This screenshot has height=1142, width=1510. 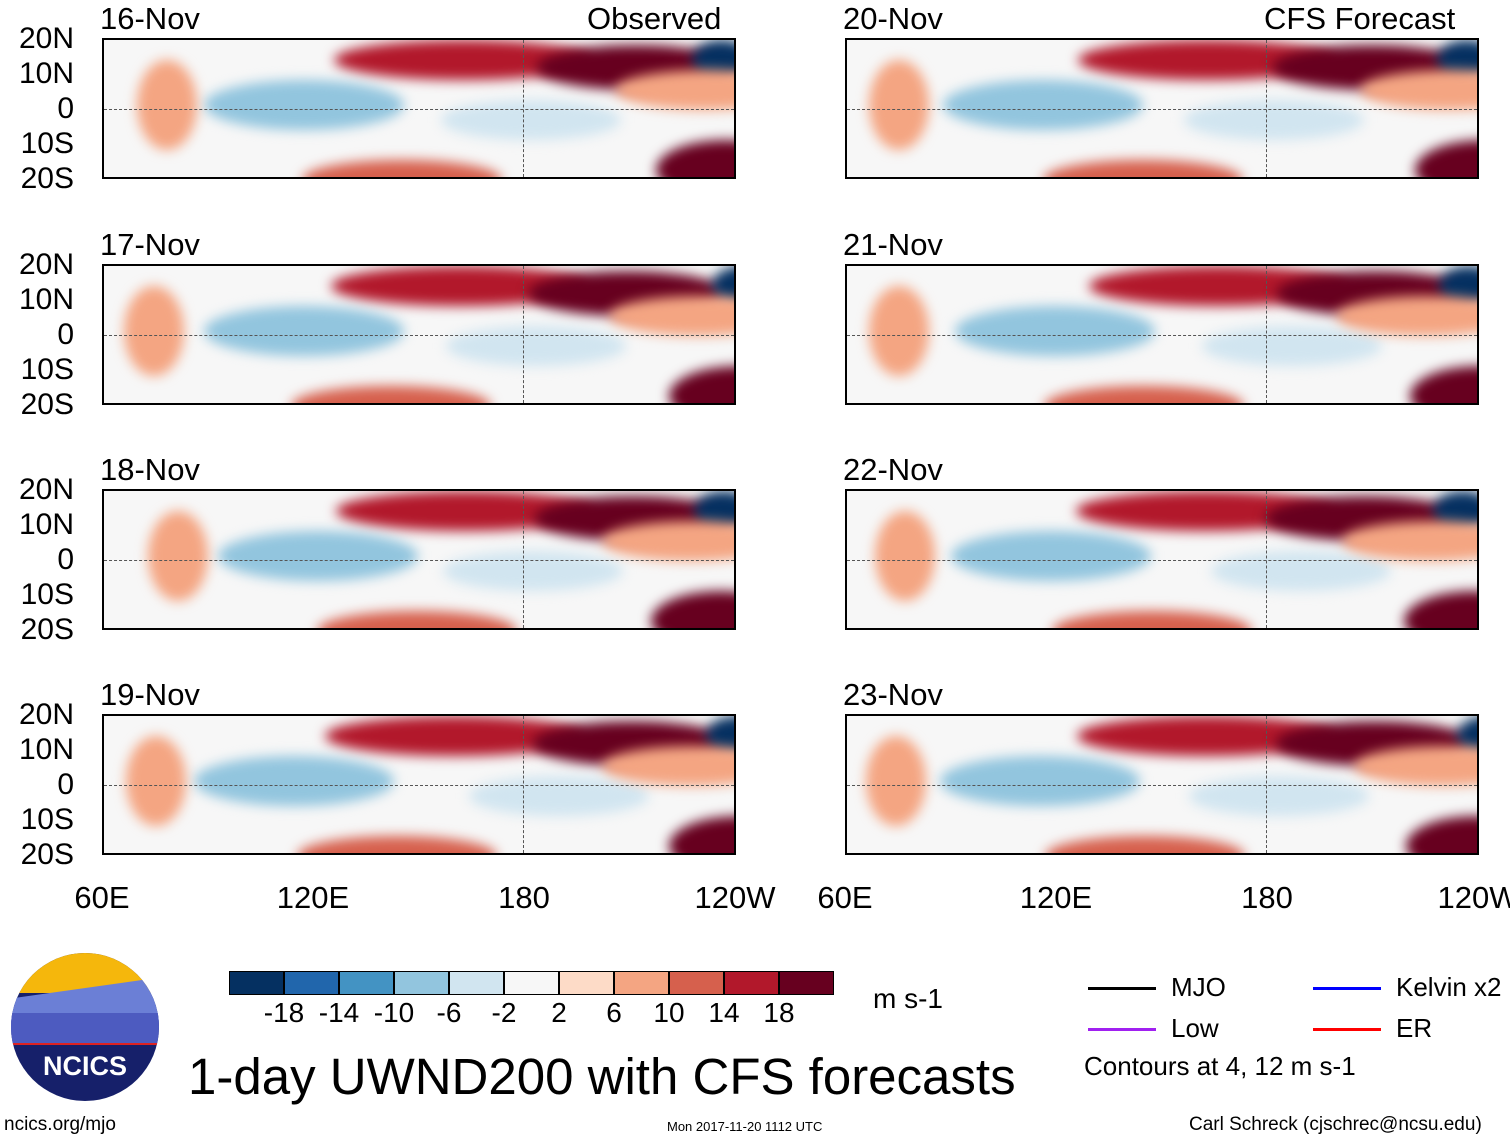 What do you see at coordinates (102, 897) in the screenshot?
I see `longitude-label: 60E` at bounding box center [102, 897].